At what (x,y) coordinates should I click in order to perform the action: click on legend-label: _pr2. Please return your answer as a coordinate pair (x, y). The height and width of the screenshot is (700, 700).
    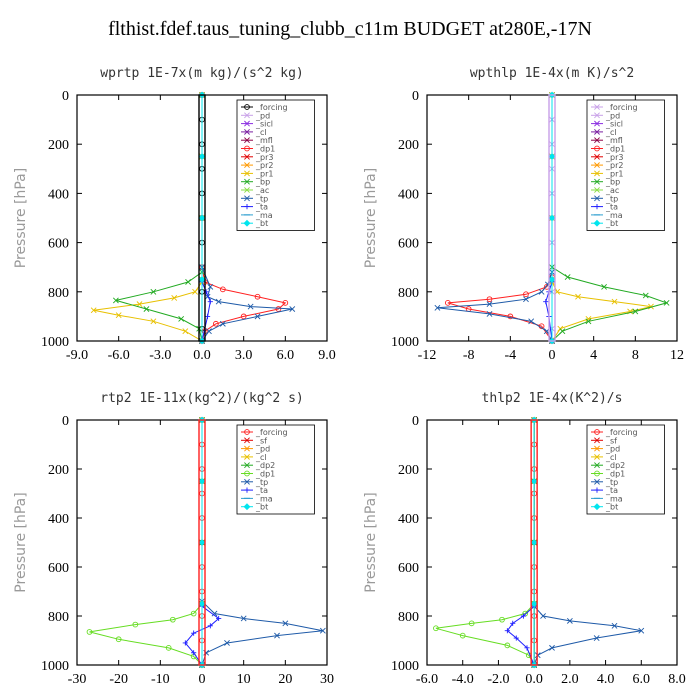
    Looking at the image, I should click on (264, 165).